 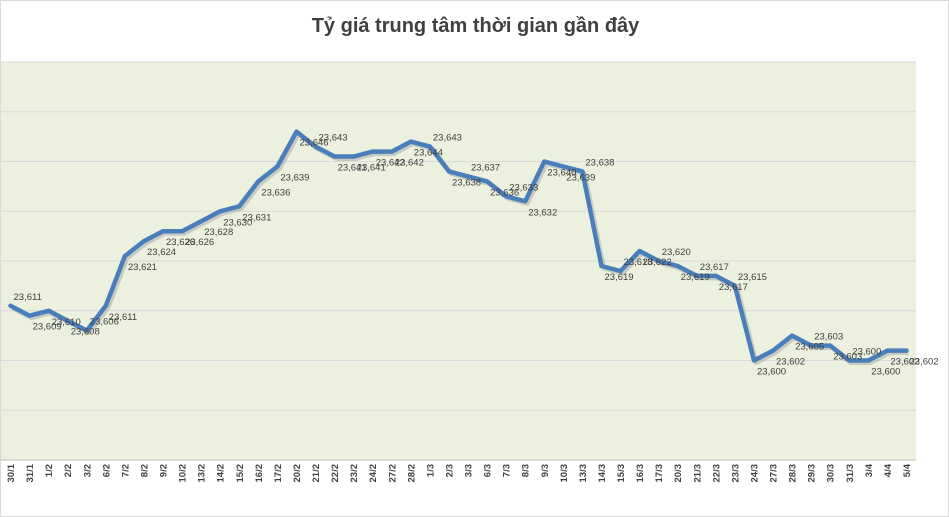 I want to click on x-tick-label: 7/2, so click(x=125, y=470).